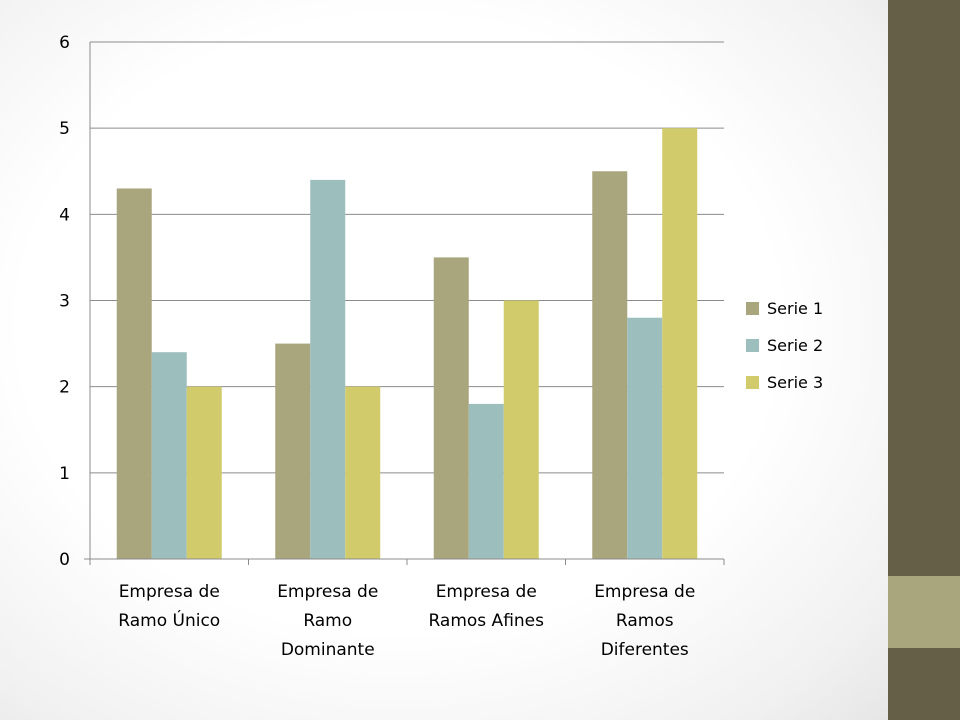  Describe the element at coordinates (924, 288) in the screenshot. I see `side-bar-dark-top` at that location.